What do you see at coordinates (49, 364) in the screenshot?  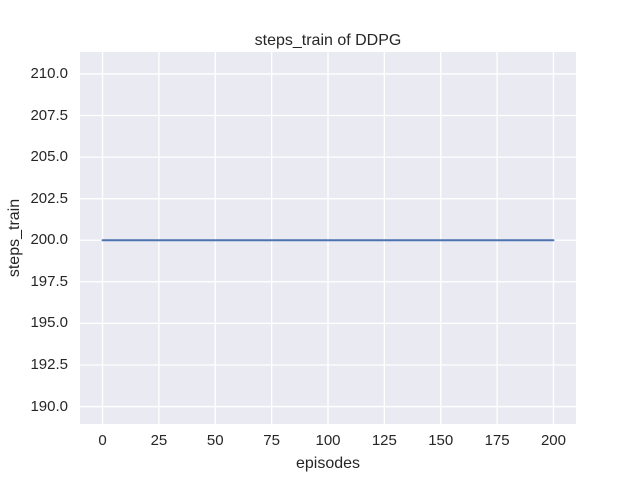 I see `y-tick-label: 192.5` at bounding box center [49, 364].